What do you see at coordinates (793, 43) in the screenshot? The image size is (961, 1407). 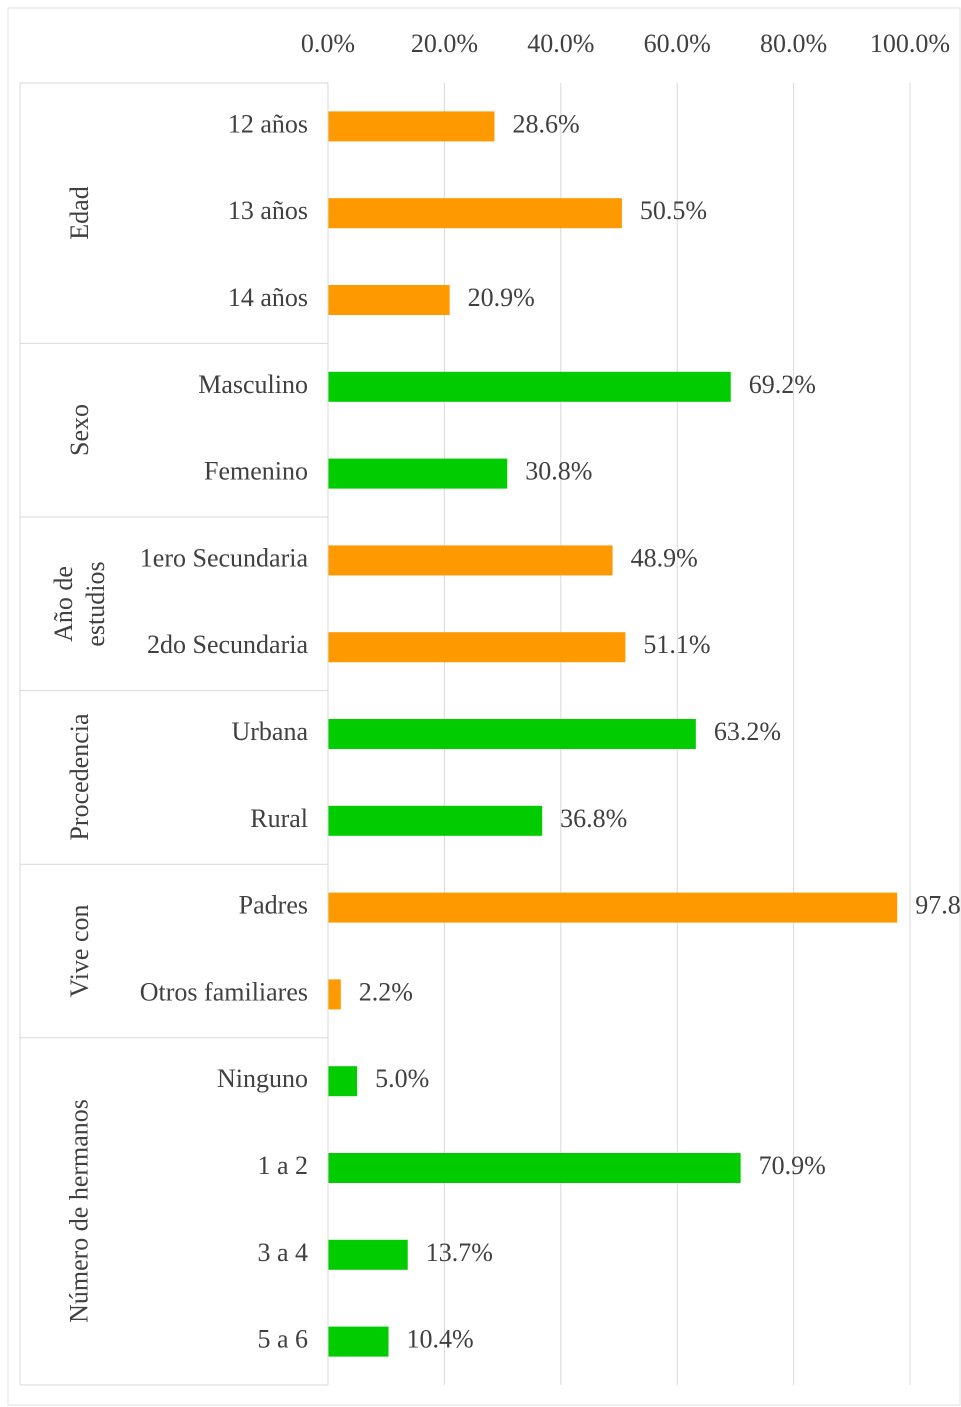 I see `x-tick-label: 80.0%` at bounding box center [793, 43].